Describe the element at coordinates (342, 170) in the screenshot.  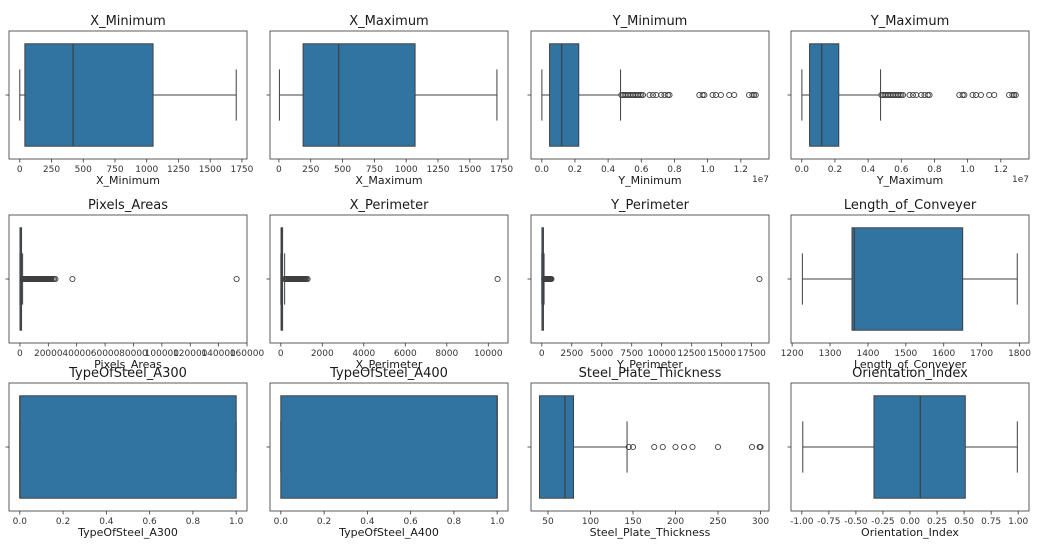
I see `x-tick-label: 500` at that location.